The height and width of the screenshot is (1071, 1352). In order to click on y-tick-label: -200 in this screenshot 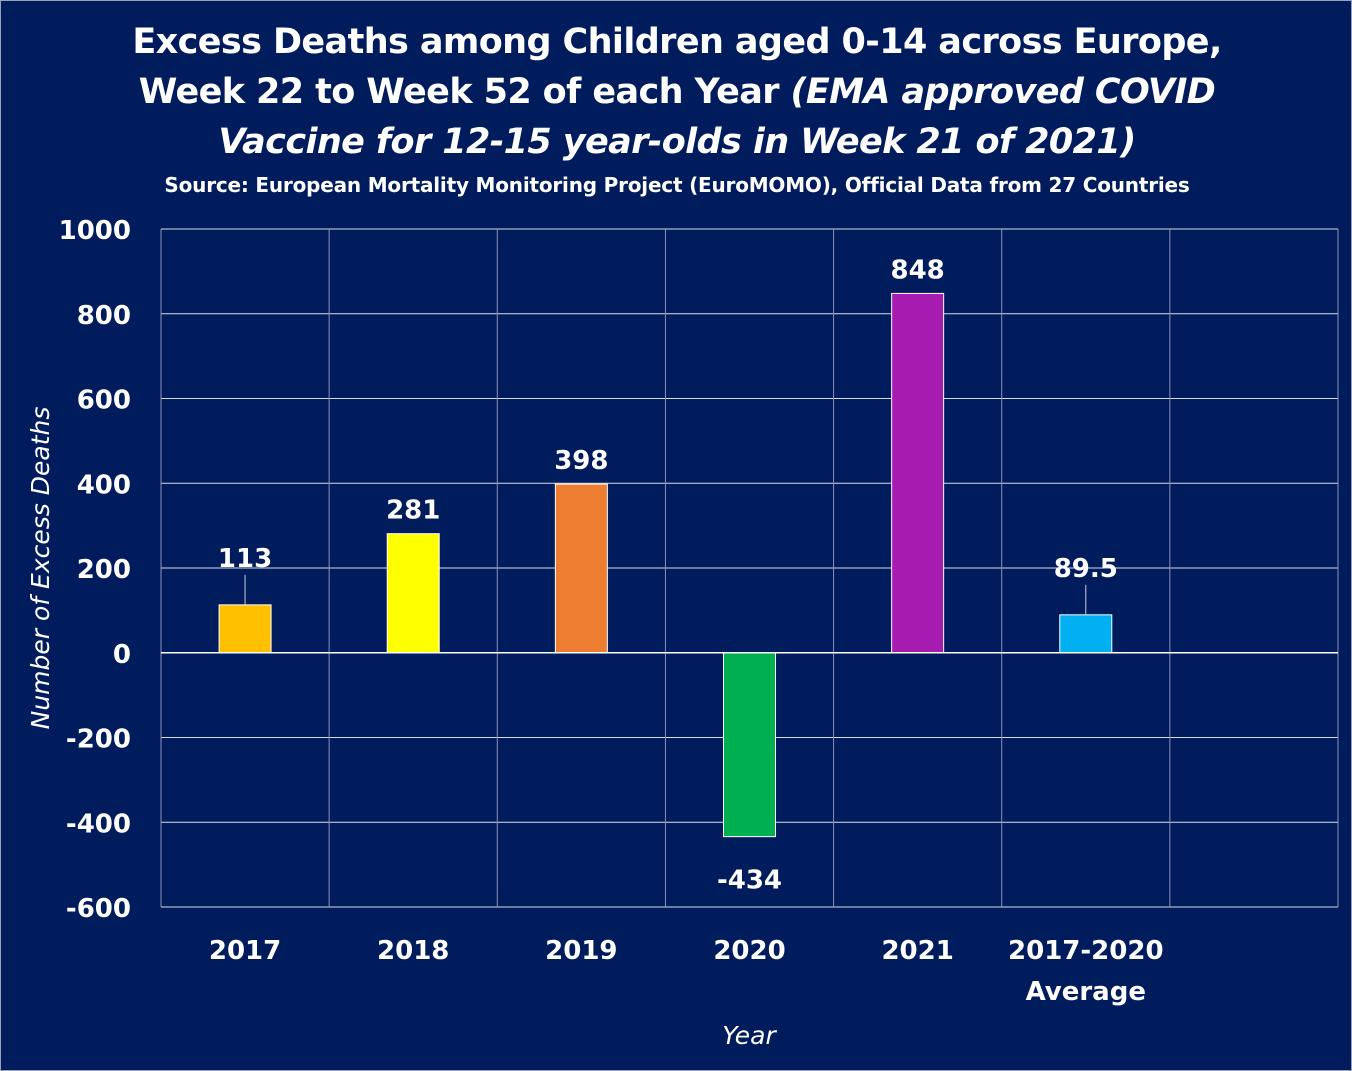, I will do `click(98, 740)`.